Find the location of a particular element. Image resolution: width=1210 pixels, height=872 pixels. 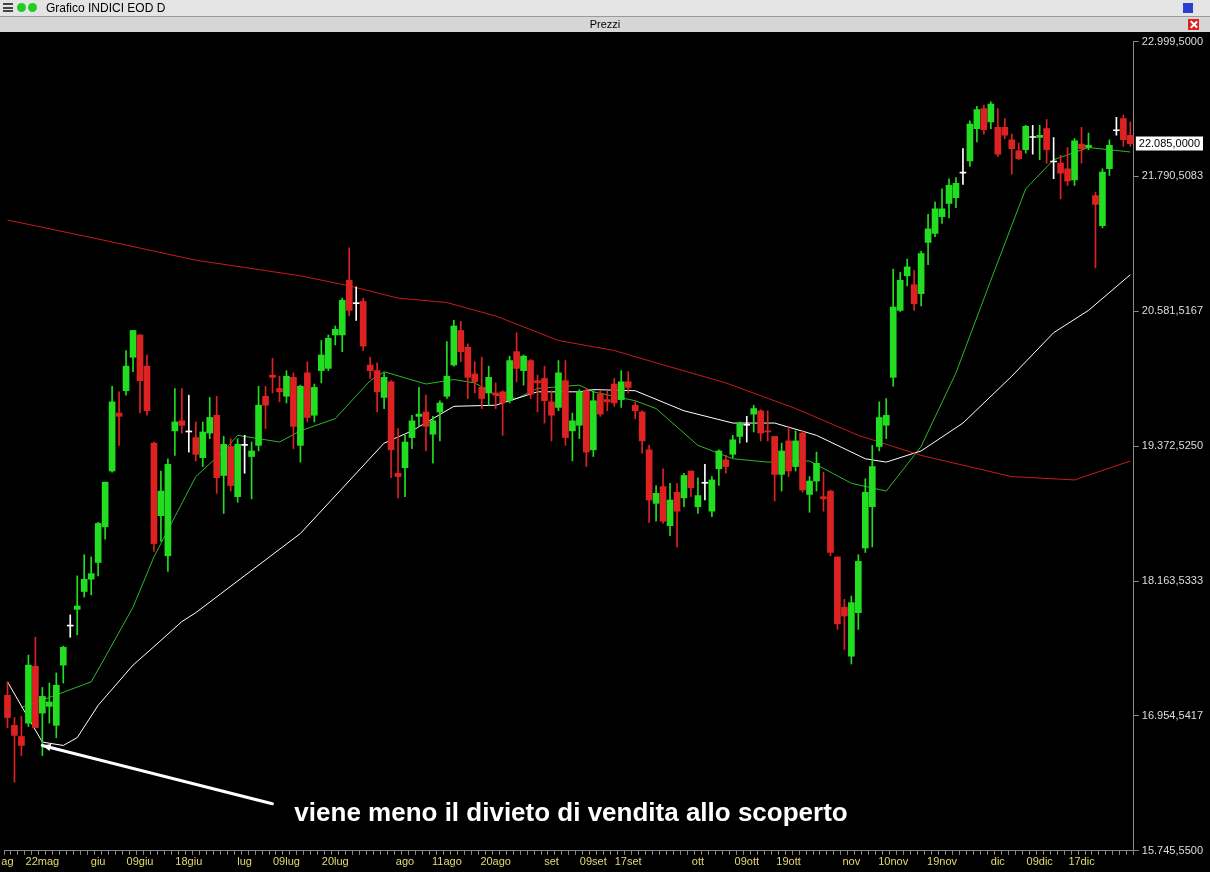

y-tick-label: 22.999,5000 is located at coordinates (1172, 40).